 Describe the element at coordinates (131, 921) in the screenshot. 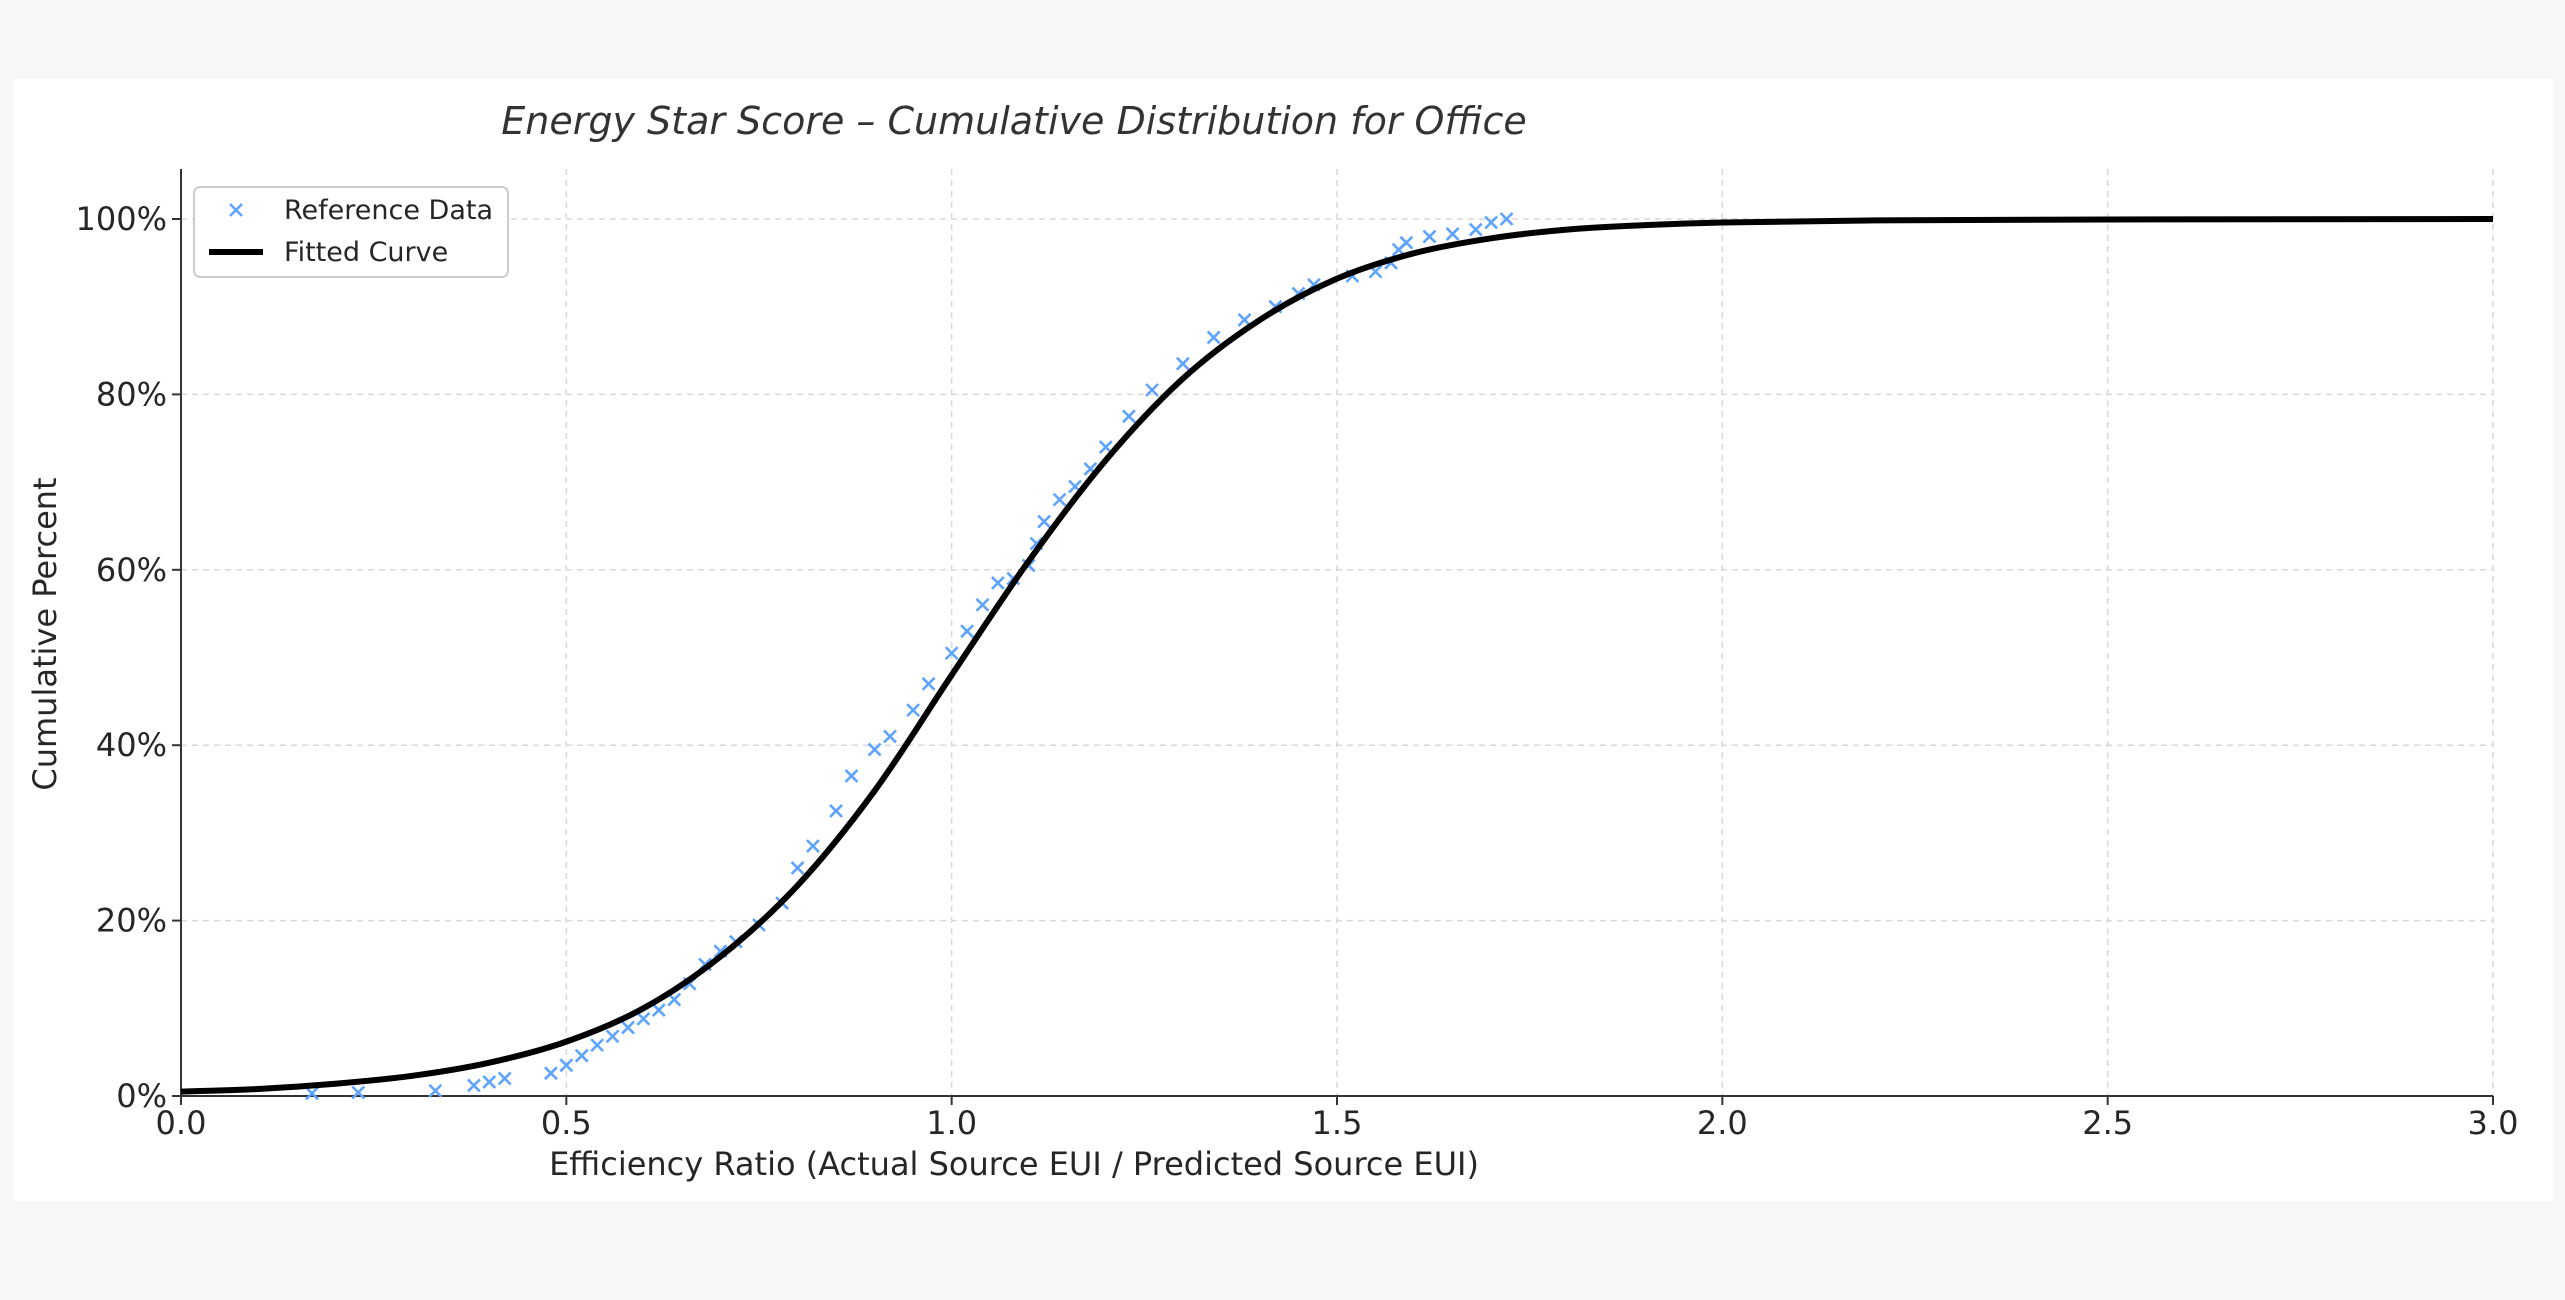

I see `y-tick-label: 20%` at that location.